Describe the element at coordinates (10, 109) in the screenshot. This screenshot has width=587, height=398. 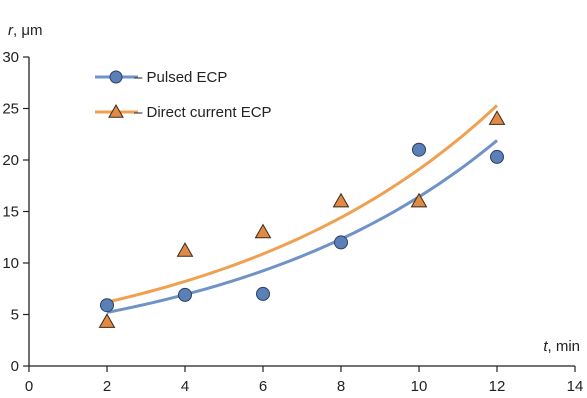
I see `y-tick-label: 25` at that location.